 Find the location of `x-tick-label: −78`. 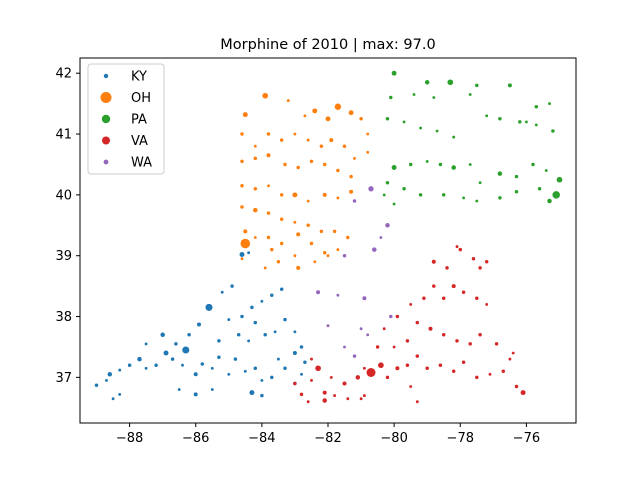

x-tick-label: −78 is located at coordinates (460, 438).